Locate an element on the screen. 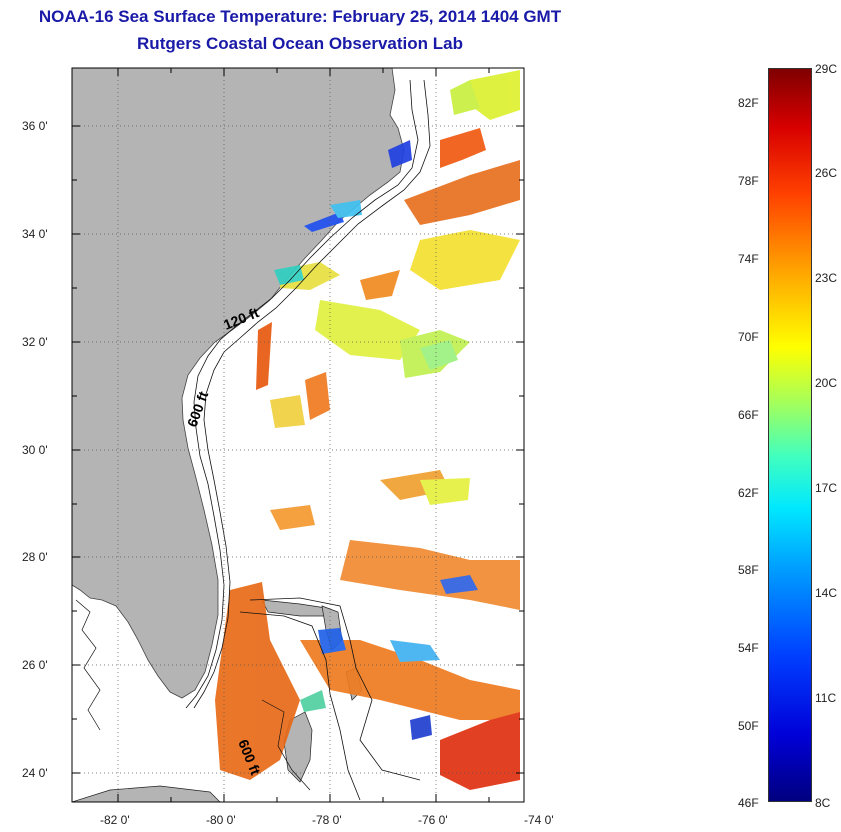 The image size is (841, 832). lon-tick-label: -76 0' is located at coordinates (433, 820).